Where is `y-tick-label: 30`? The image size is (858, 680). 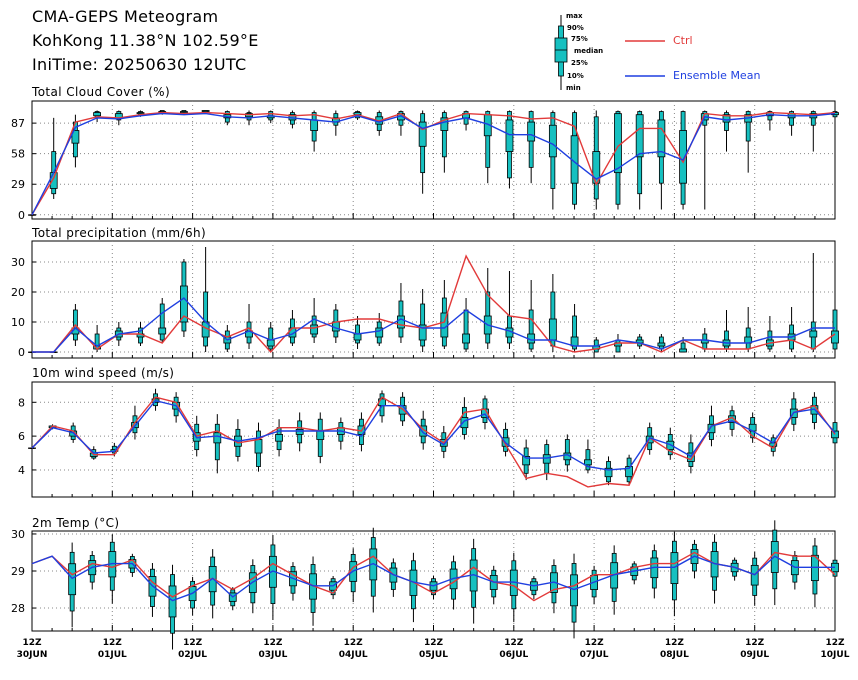
y-tick-label: 30 is located at coordinates (18, 262).